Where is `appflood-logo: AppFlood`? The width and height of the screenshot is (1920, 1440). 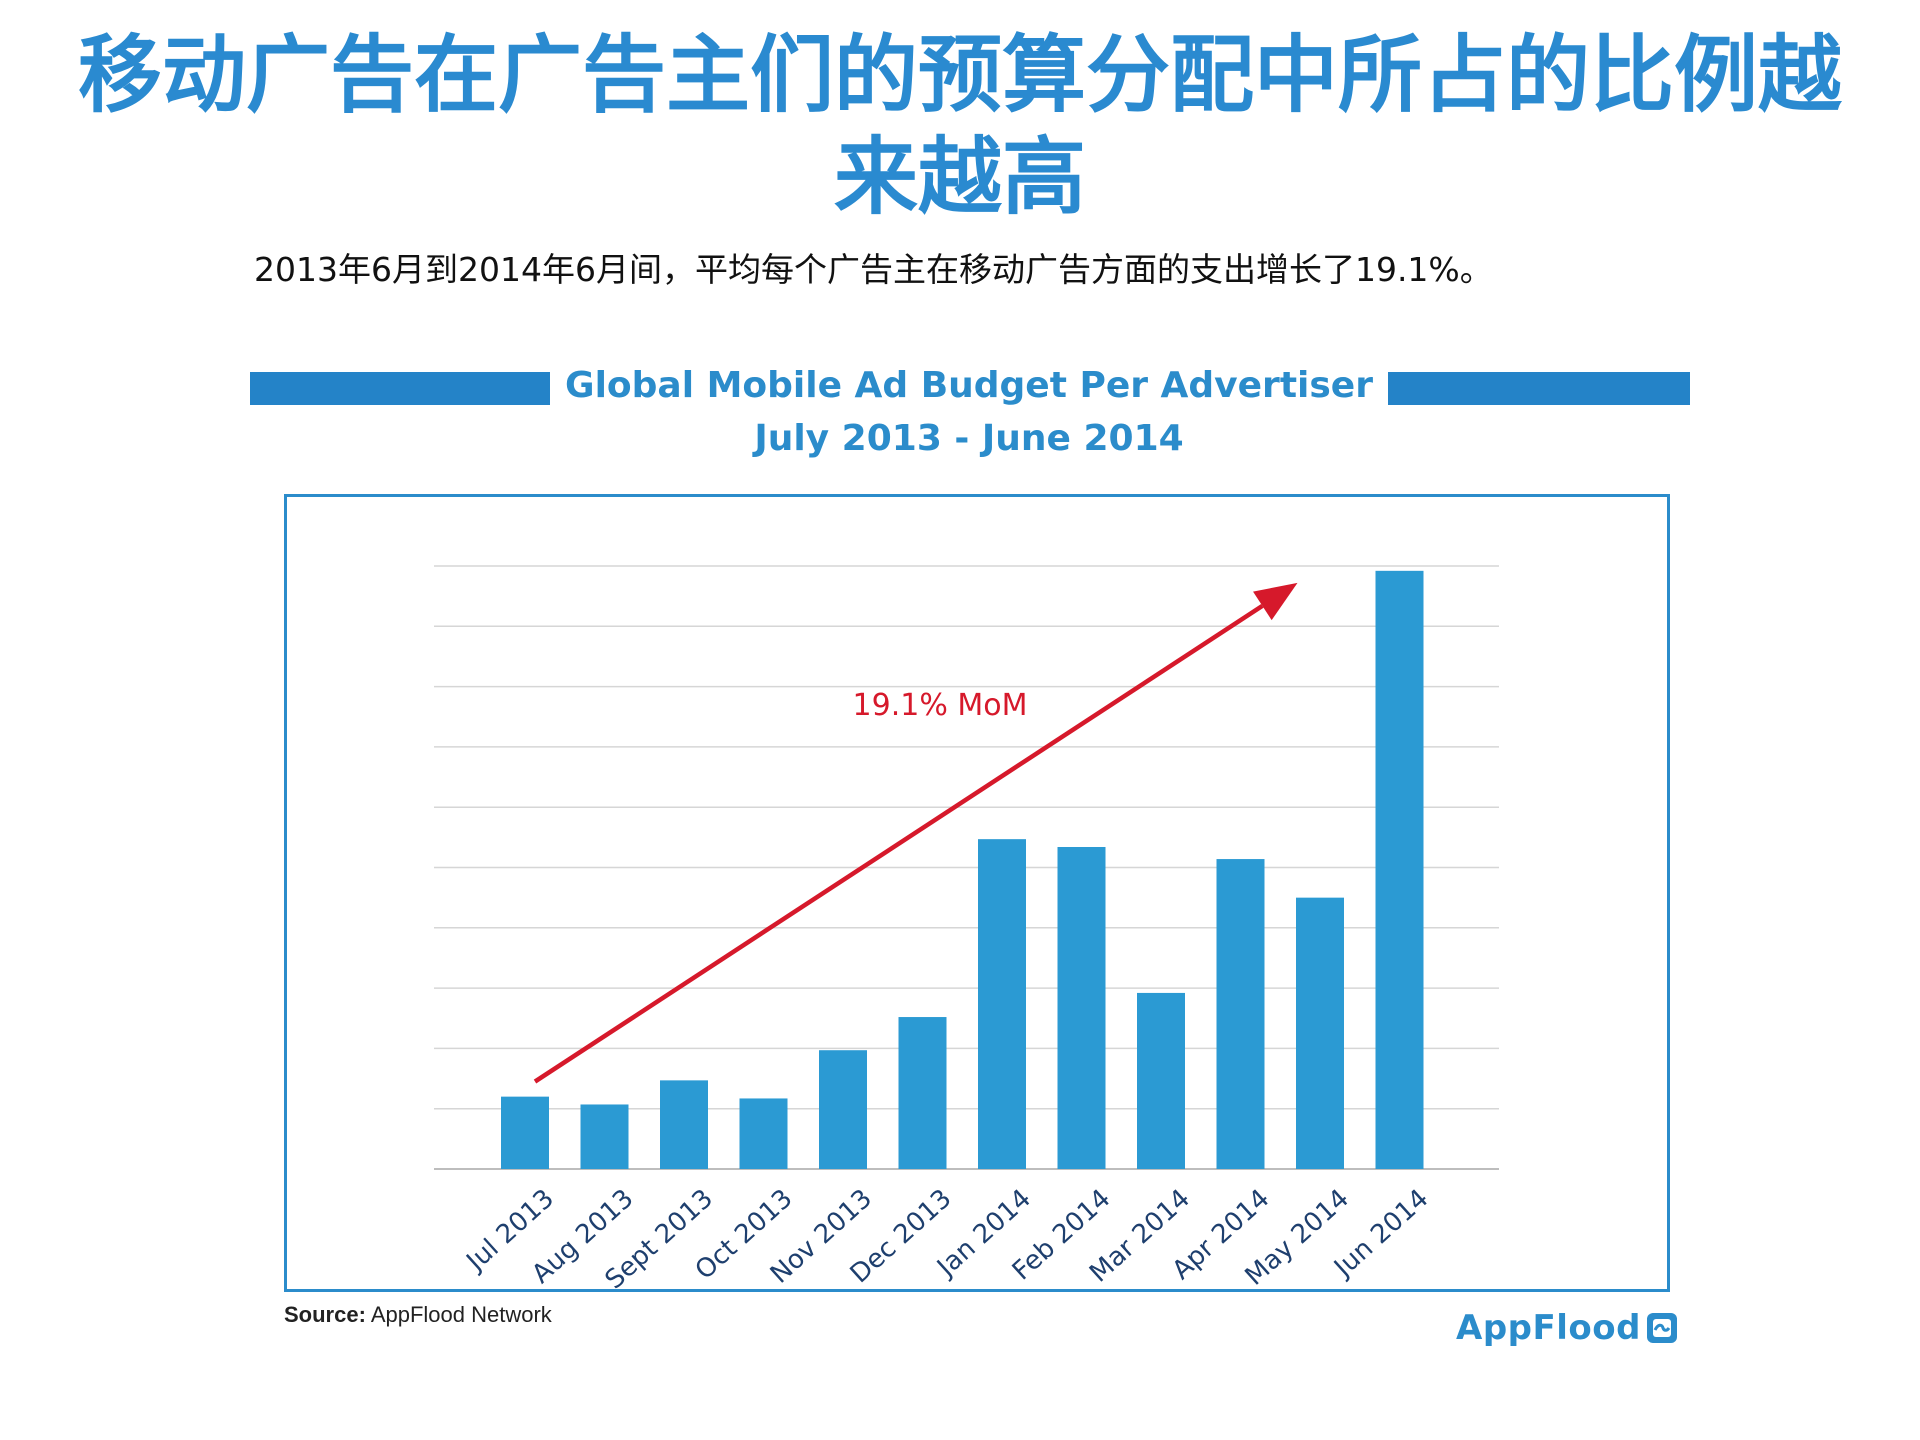 appflood-logo: AppFlood is located at coordinates (1566, 1328).